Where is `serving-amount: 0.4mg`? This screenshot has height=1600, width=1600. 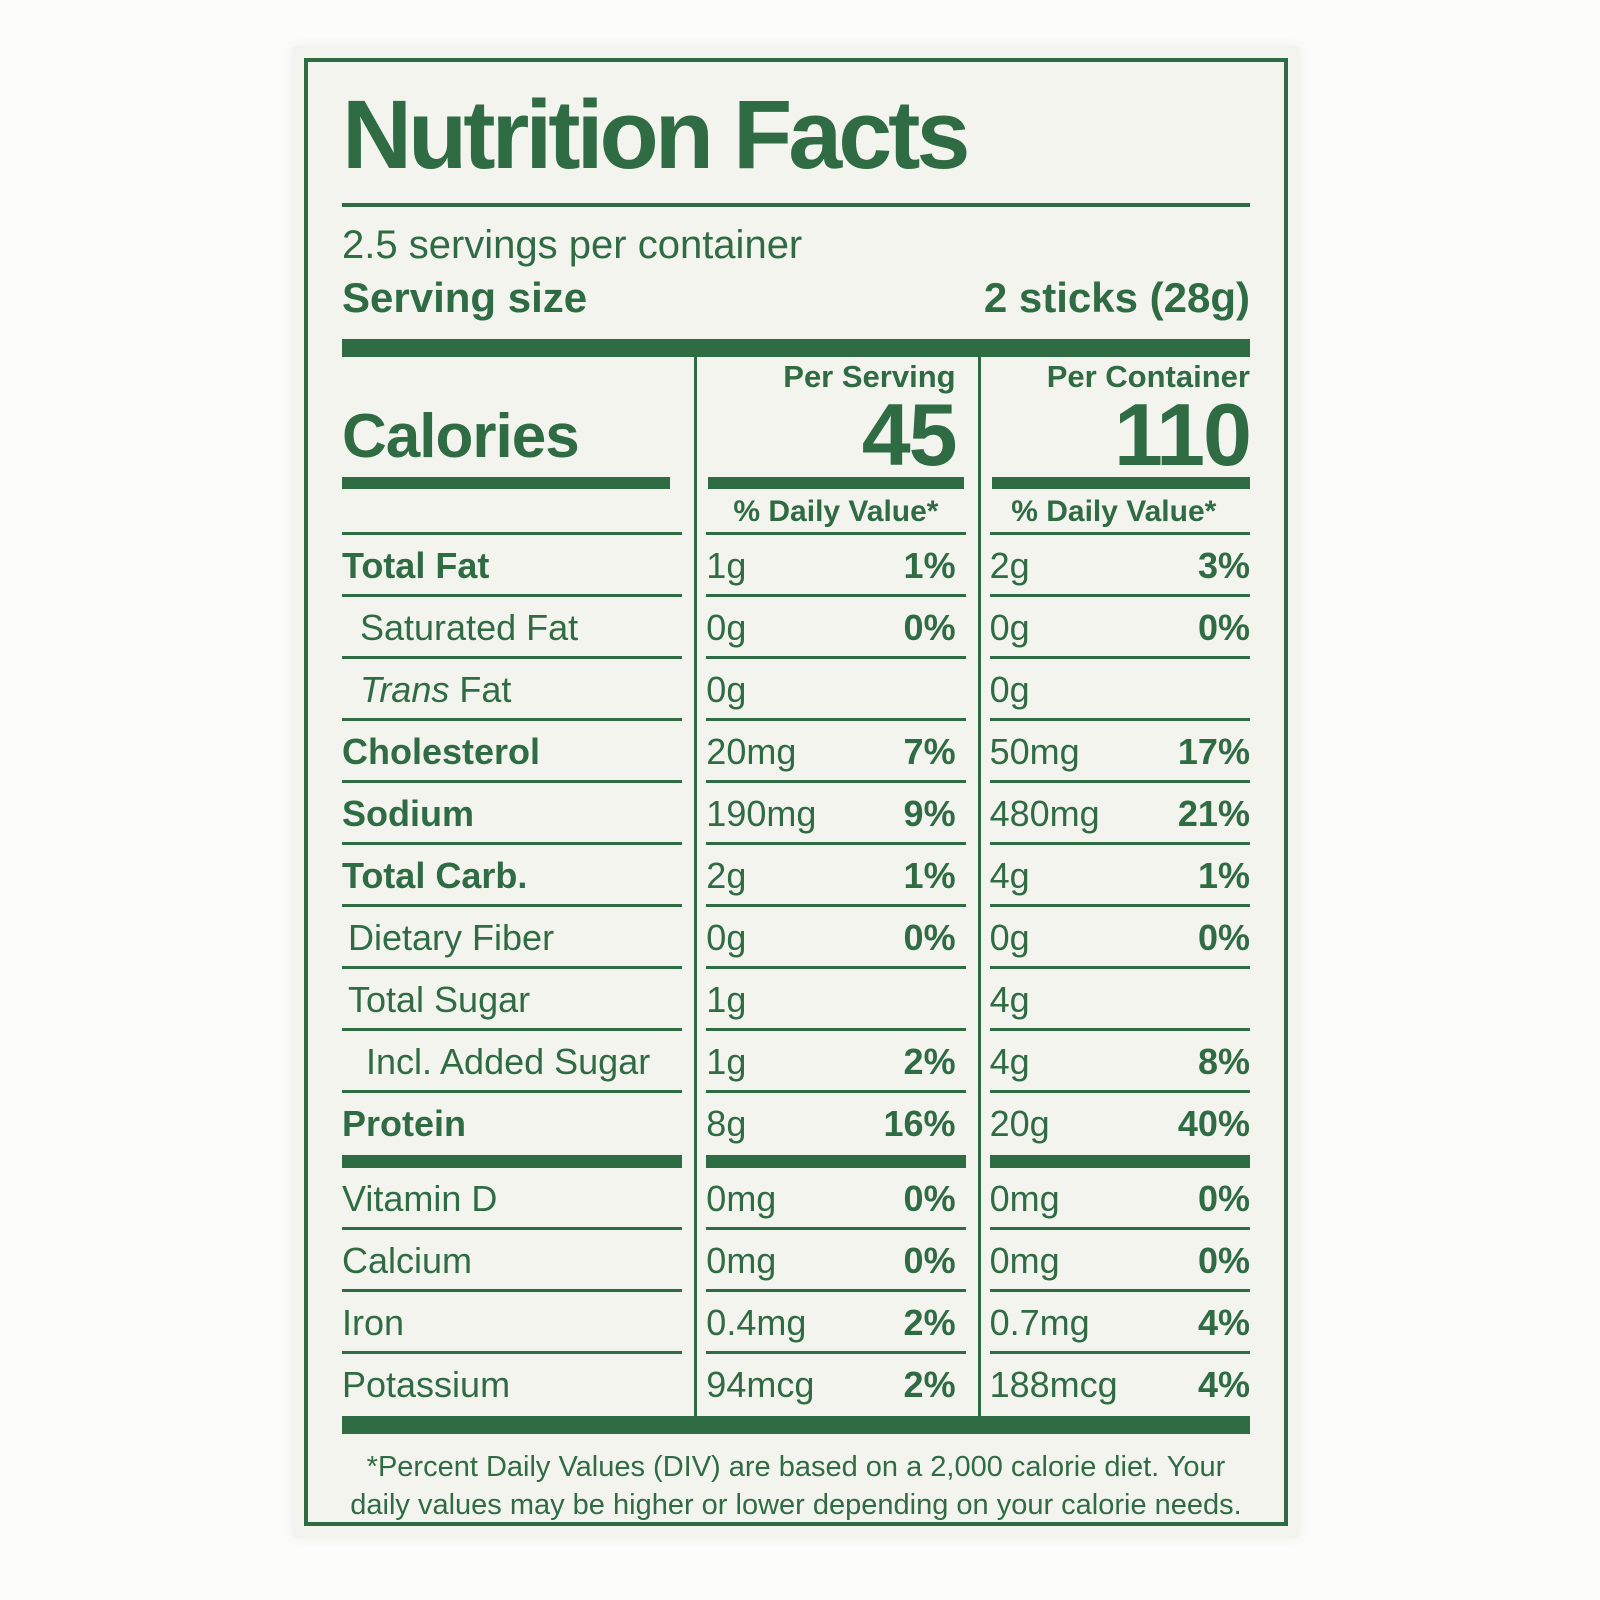 serving-amount: 0.4mg is located at coordinates (756, 1323).